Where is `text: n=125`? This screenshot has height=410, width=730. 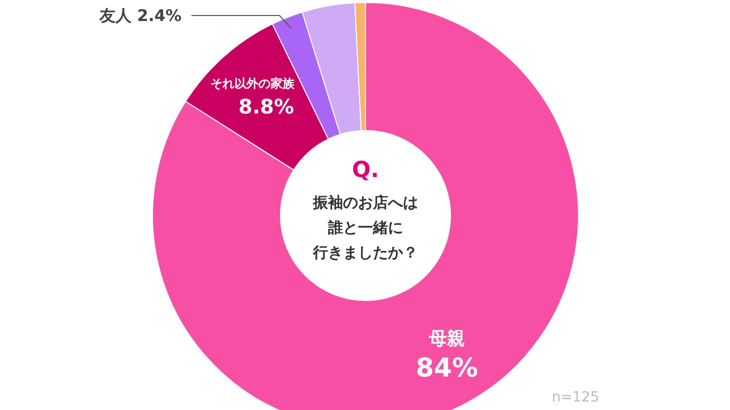 text: n=125 is located at coordinates (576, 398).